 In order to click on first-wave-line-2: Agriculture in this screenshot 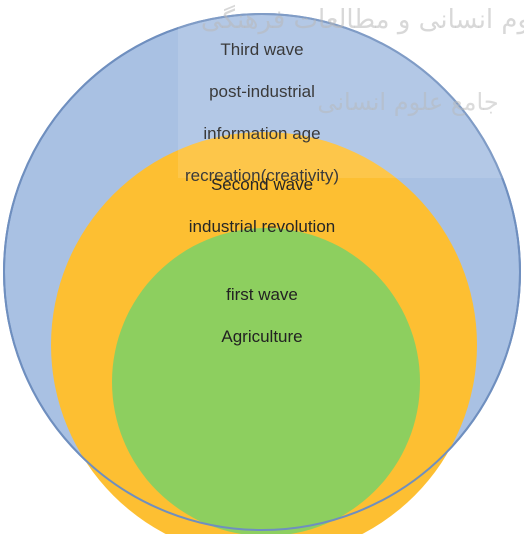, I will do `click(262, 336)`.